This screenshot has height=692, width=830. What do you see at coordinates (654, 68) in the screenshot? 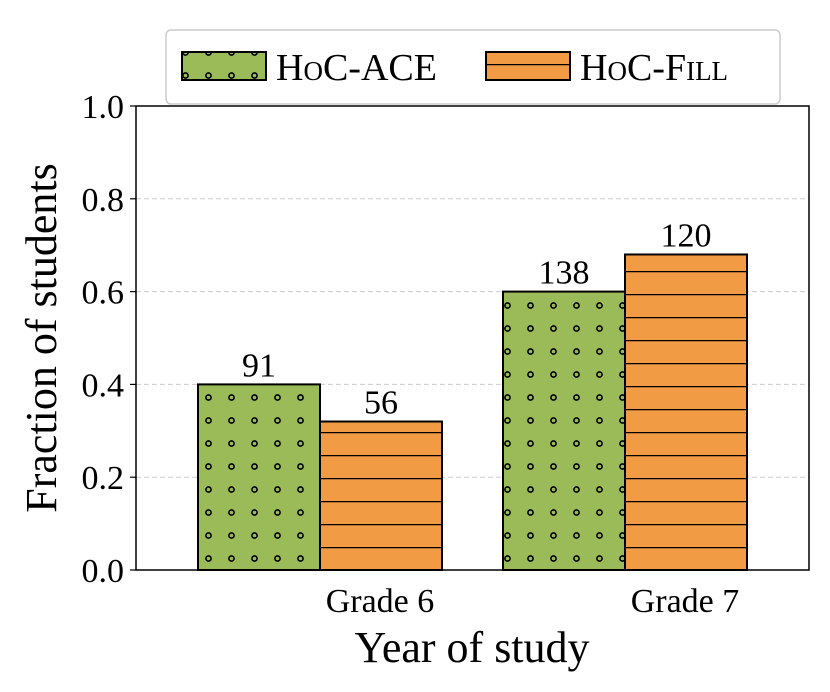
I see `legend-label: HoC-Fill` at bounding box center [654, 68].